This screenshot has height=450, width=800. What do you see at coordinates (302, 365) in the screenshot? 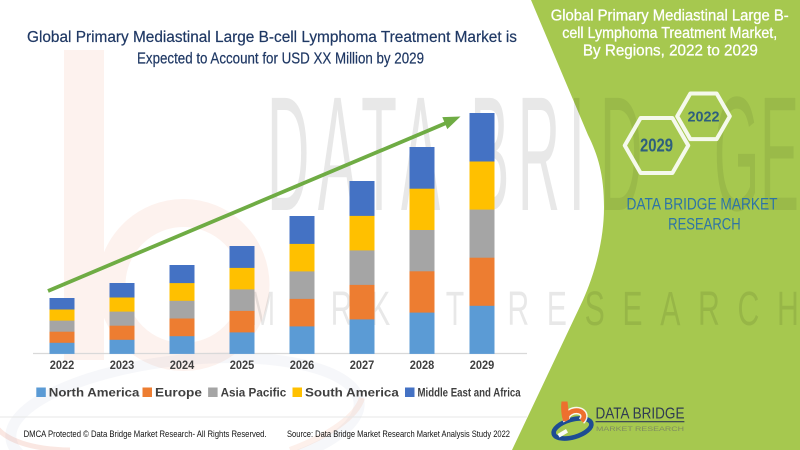
I see `svg-text: 2026` at bounding box center [302, 365].